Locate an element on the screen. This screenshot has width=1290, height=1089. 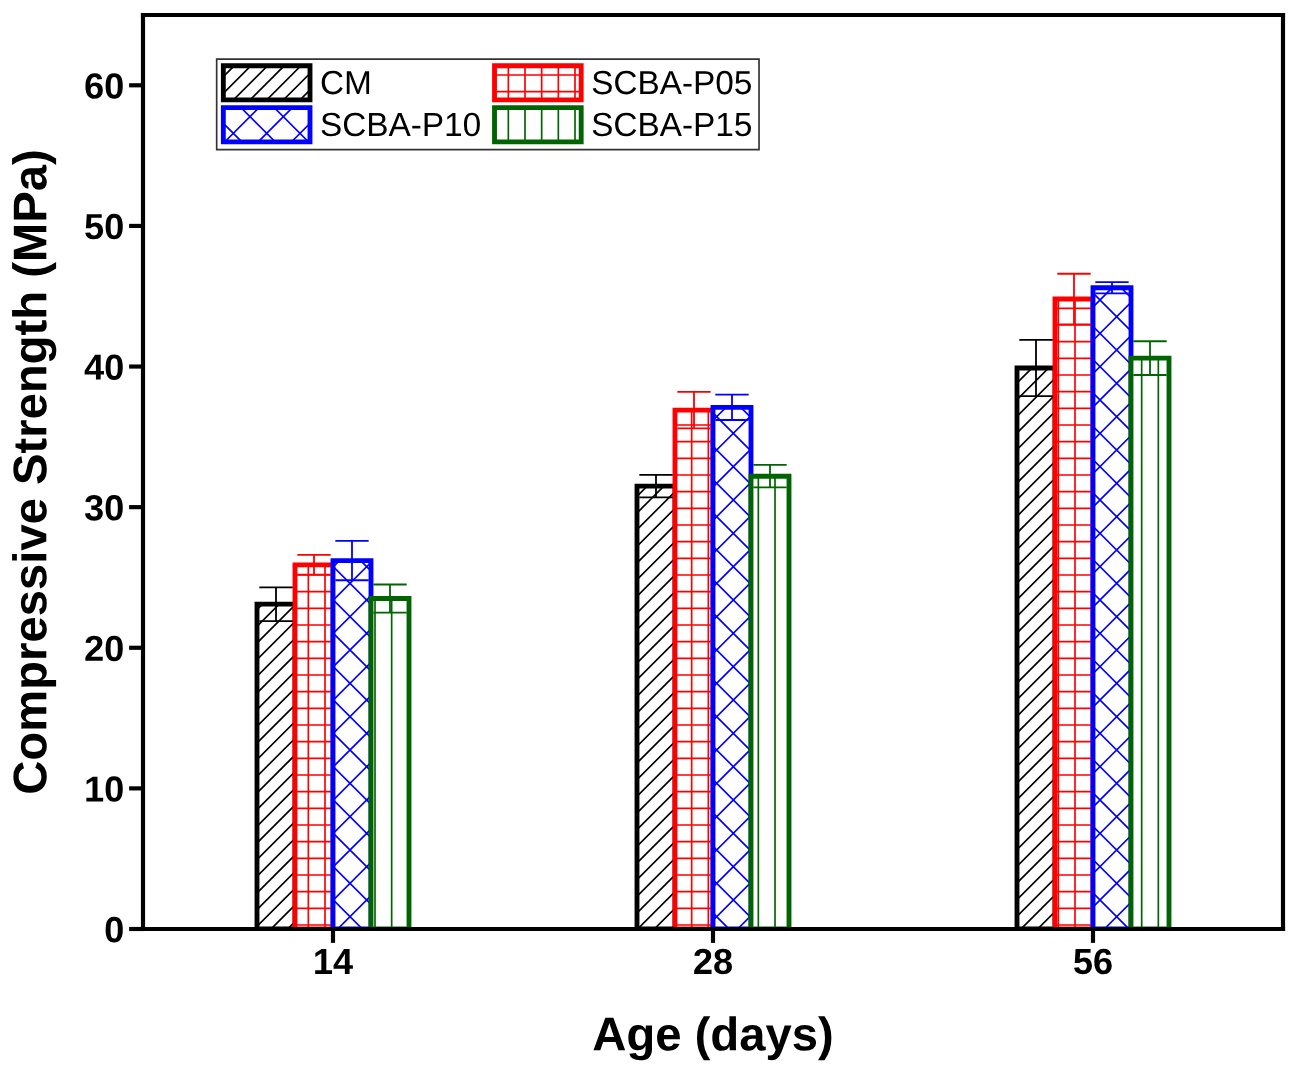
y-tick-label: 20 is located at coordinates (104, 648).